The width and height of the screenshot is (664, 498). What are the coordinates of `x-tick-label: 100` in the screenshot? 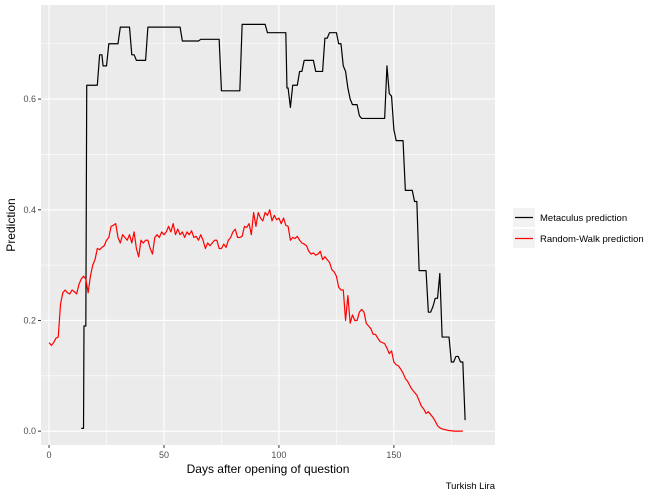 It's located at (278, 455).